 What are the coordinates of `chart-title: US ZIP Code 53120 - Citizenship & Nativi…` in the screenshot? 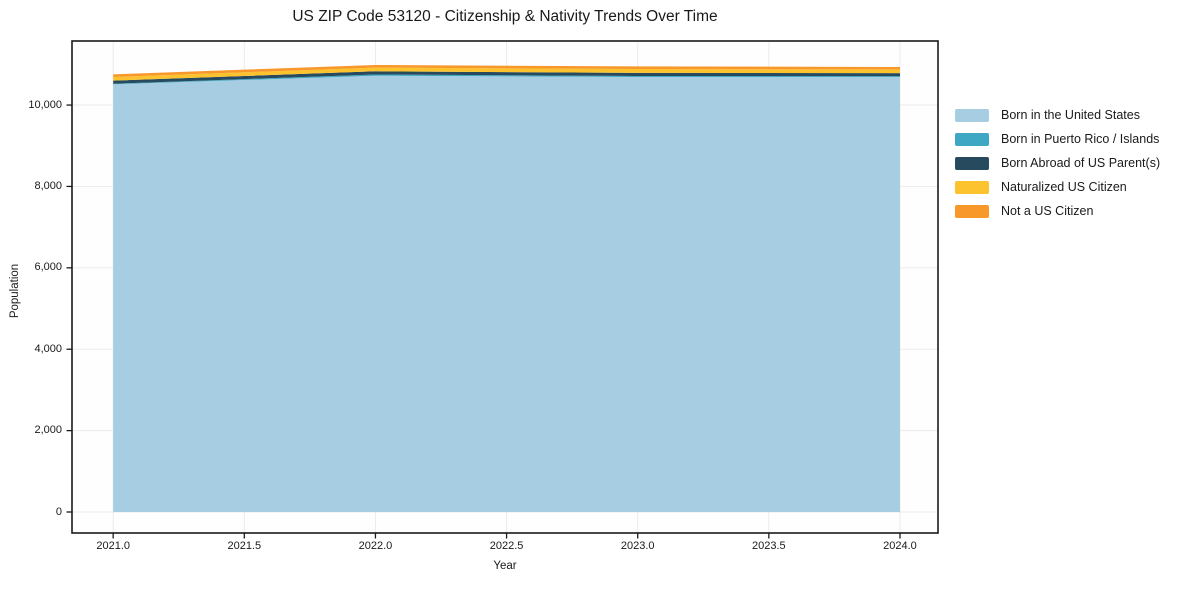 It's located at (505, 16).